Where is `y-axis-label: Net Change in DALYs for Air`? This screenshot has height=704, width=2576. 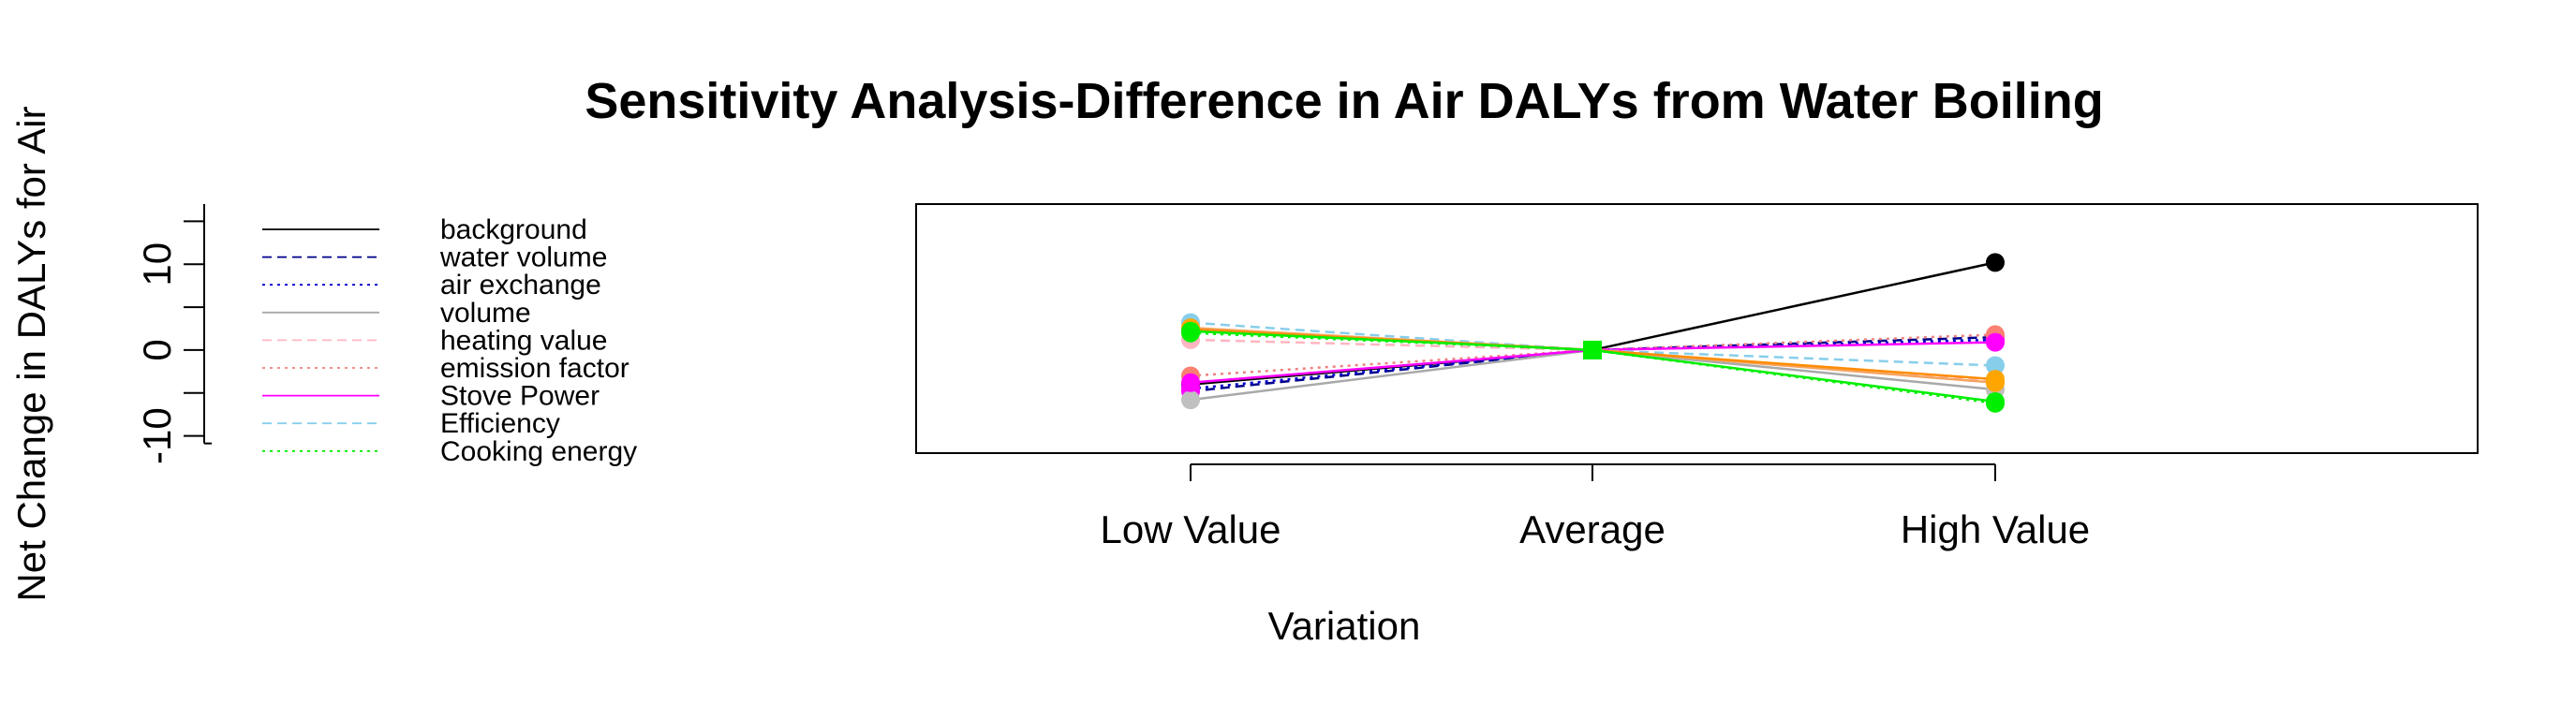
y-axis-label: Net Change in DALYs for Air is located at coordinates (31, 353).